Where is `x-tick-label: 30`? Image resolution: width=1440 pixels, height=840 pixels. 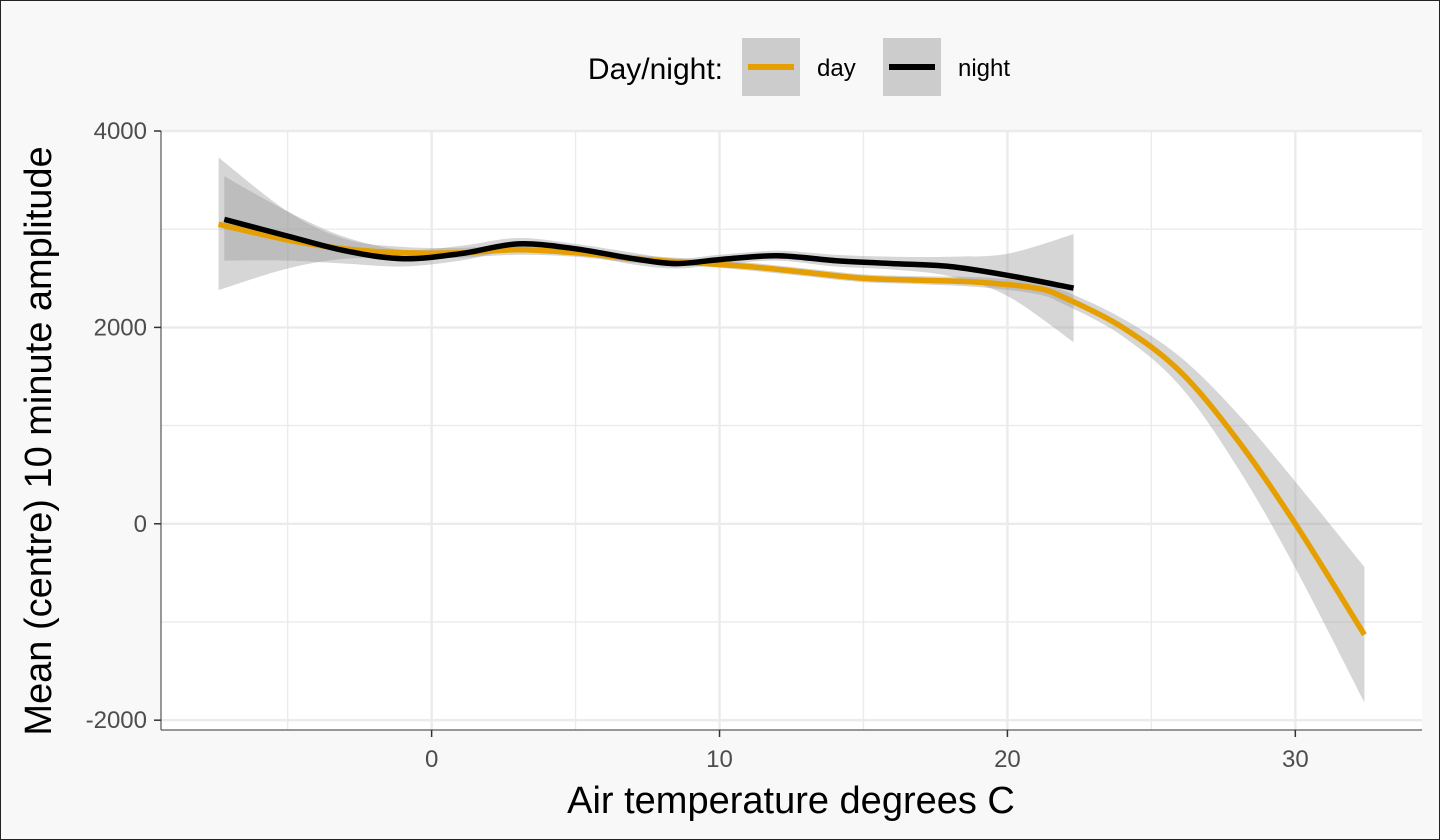
x-tick-label: 30 is located at coordinates (1295, 759).